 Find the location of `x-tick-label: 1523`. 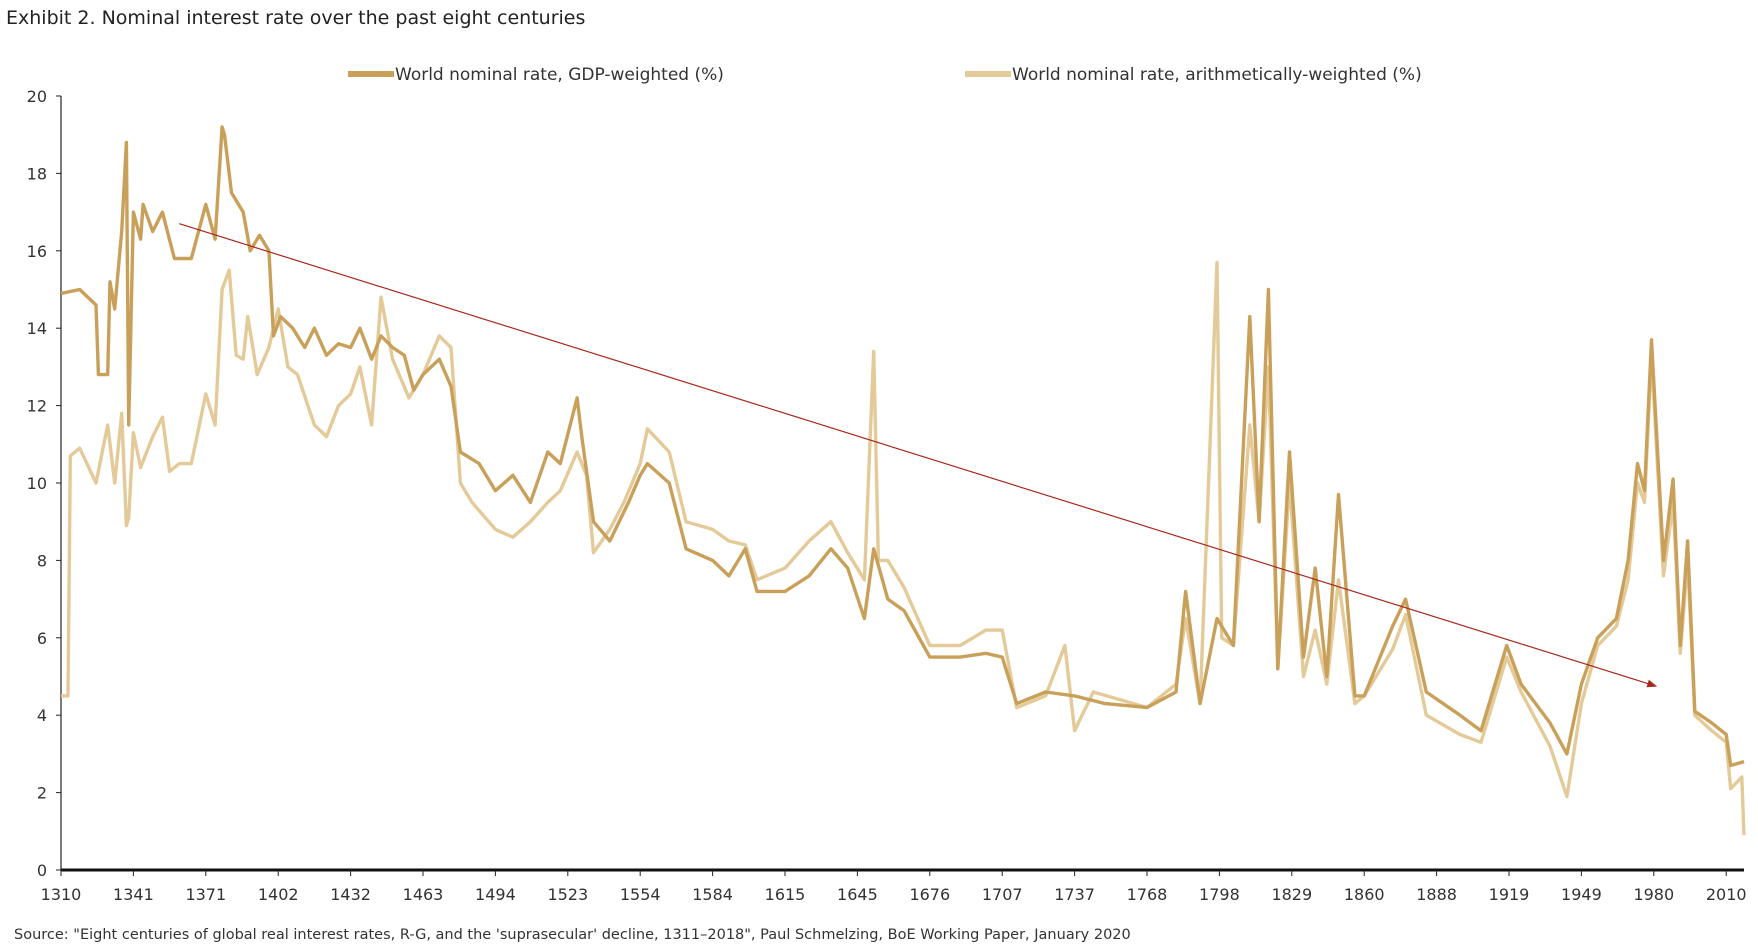

x-tick-label: 1523 is located at coordinates (567, 894).